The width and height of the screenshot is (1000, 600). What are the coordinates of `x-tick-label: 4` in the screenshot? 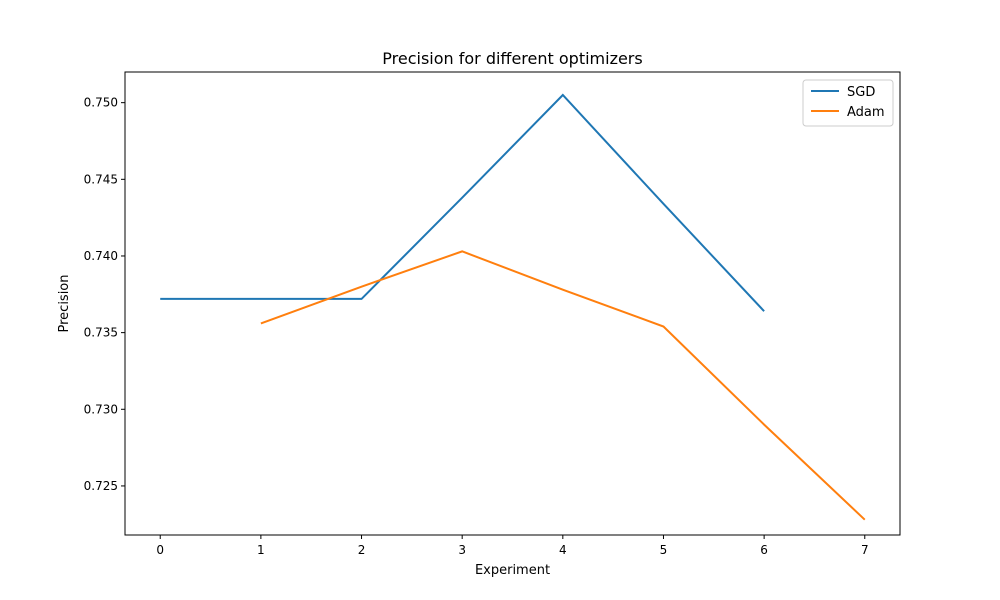 It's located at (563, 550).